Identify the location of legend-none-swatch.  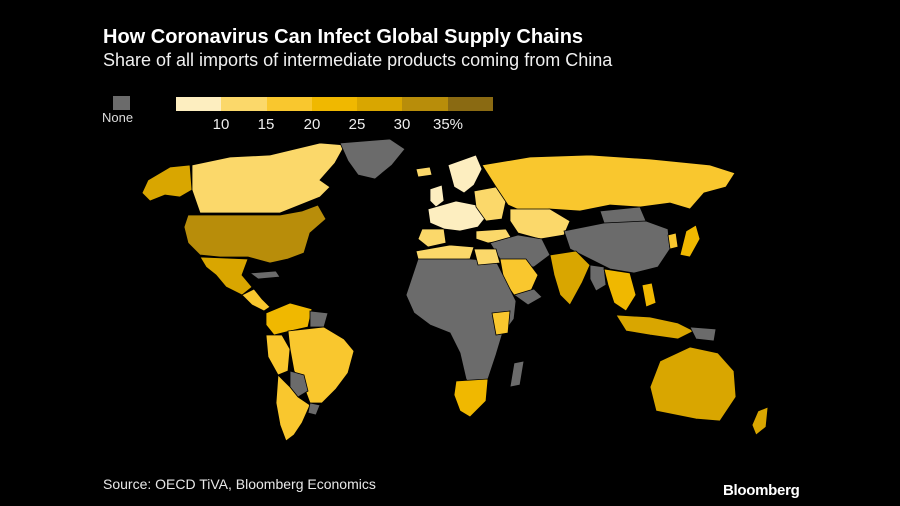
(121, 103).